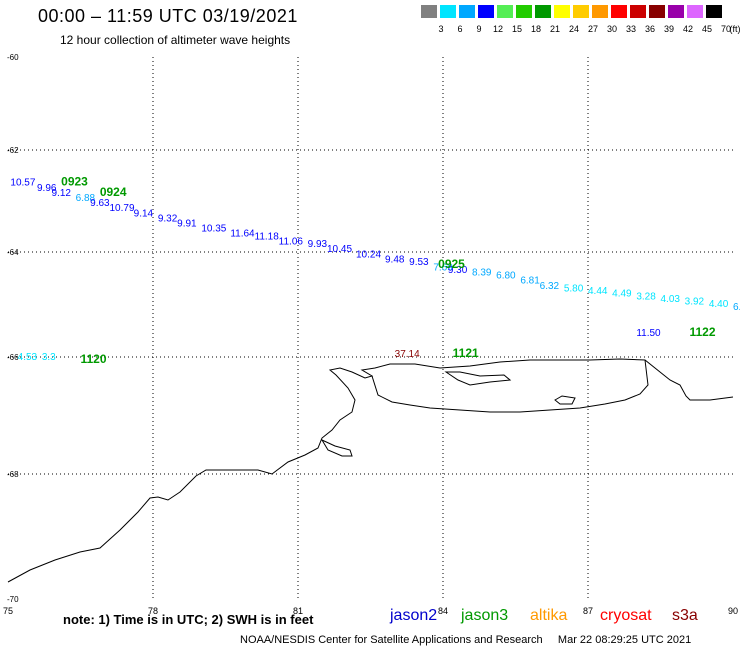 Image resolution: width=740 pixels, height=650 pixels. I want to click on wave-height-label: 11.06, so click(291, 241).